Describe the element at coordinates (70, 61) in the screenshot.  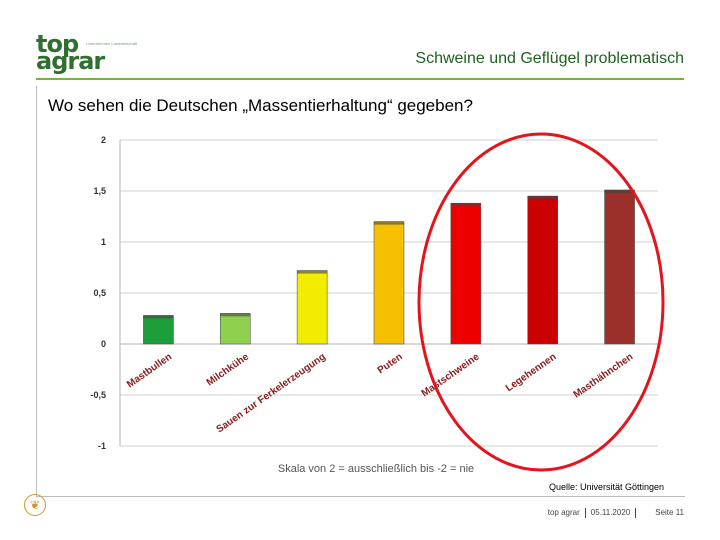
I see `logo-line-agrar: agrar` at that location.